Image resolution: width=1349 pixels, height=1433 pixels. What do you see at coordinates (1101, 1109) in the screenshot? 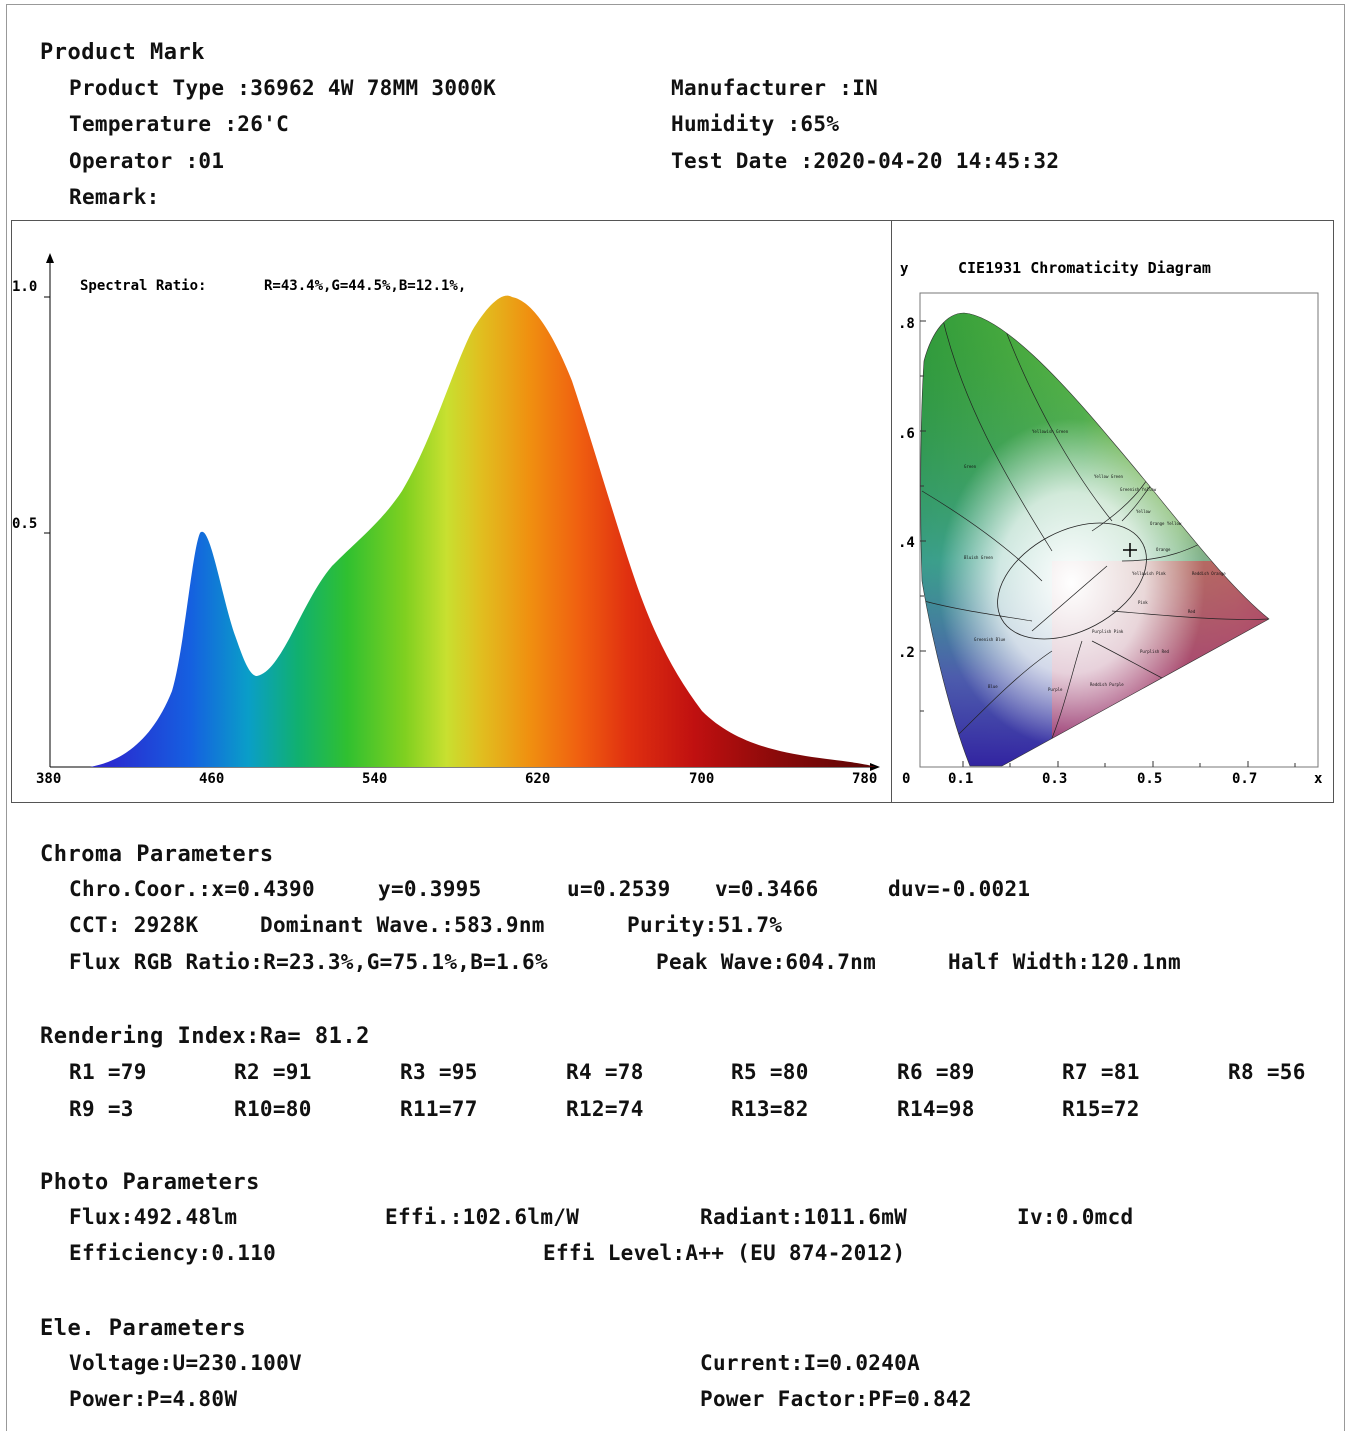
I see `ri-r15: R15=72` at bounding box center [1101, 1109].